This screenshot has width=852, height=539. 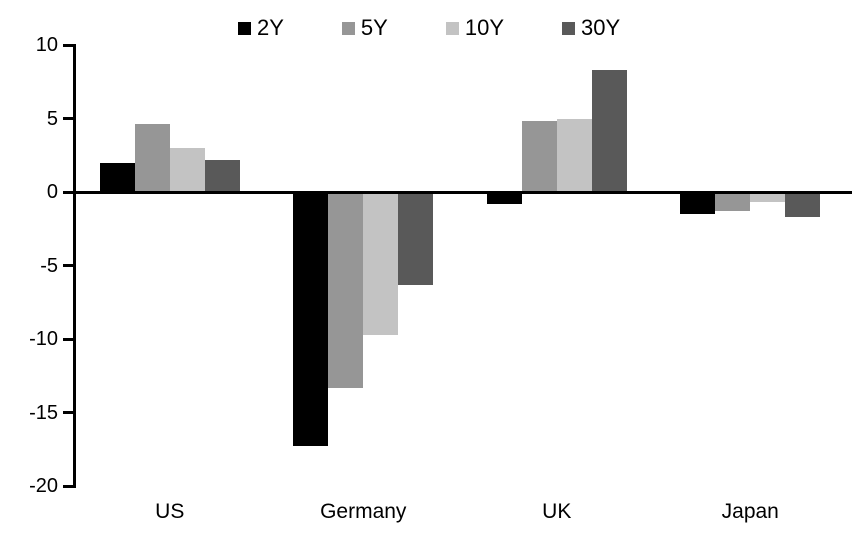 I want to click on bar-us-30y, so click(x=222, y=175).